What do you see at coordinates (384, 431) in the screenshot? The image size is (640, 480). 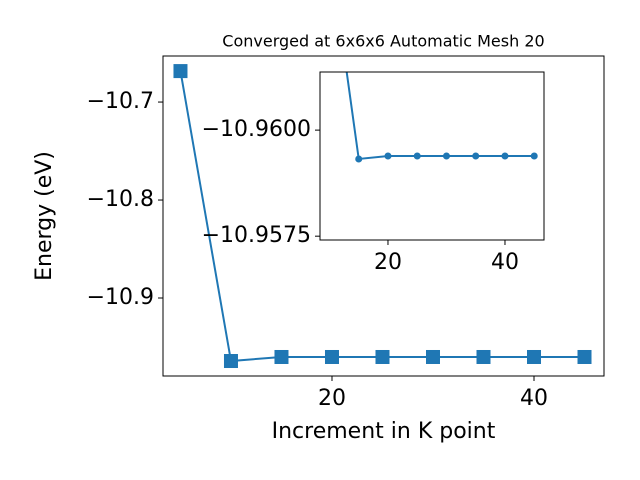 I see `x-axis-label: Increment in K point` at bounding box center [384, 431].